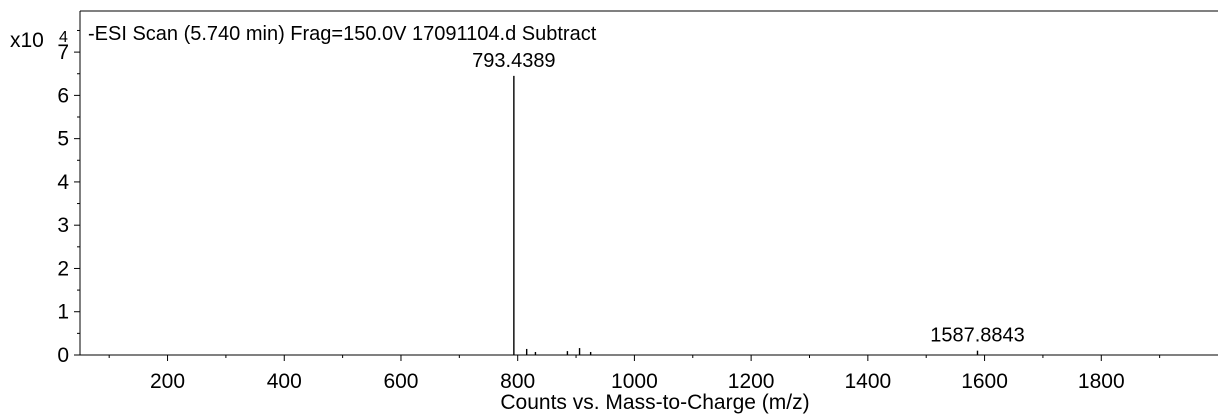  Describe the element at coordinates (63, 95) in the screenshot. I see `y-tick-label: 6` at that location.